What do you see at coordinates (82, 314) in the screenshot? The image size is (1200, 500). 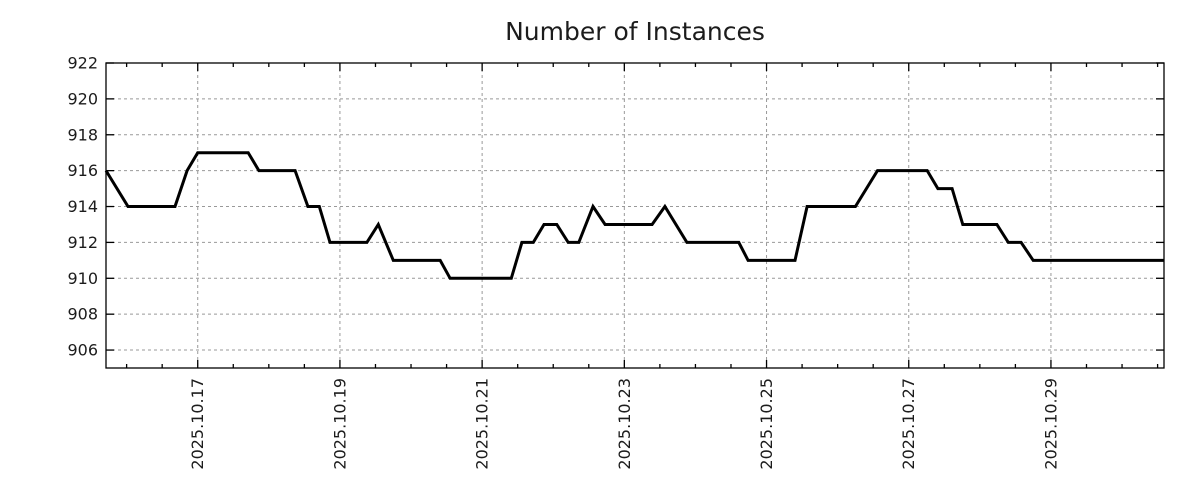 I see `y-tick-label: 908` at bounding box center [82, 314].